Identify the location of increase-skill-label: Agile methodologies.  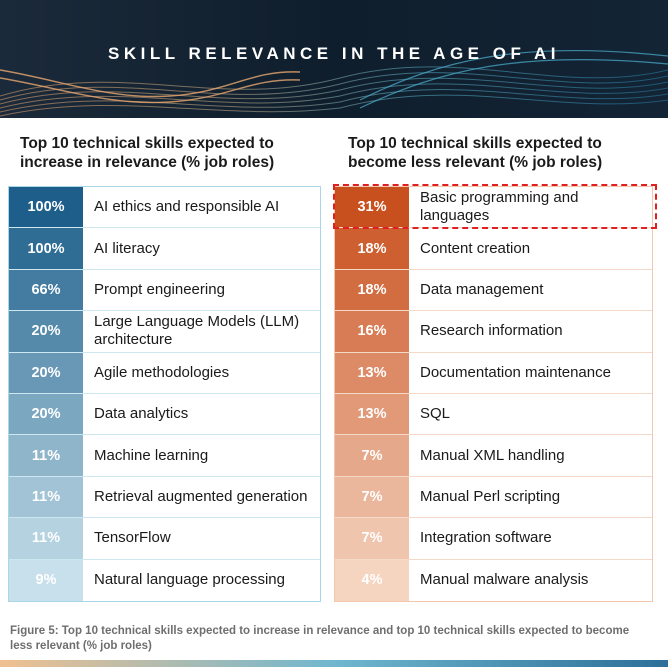
(162, 372).